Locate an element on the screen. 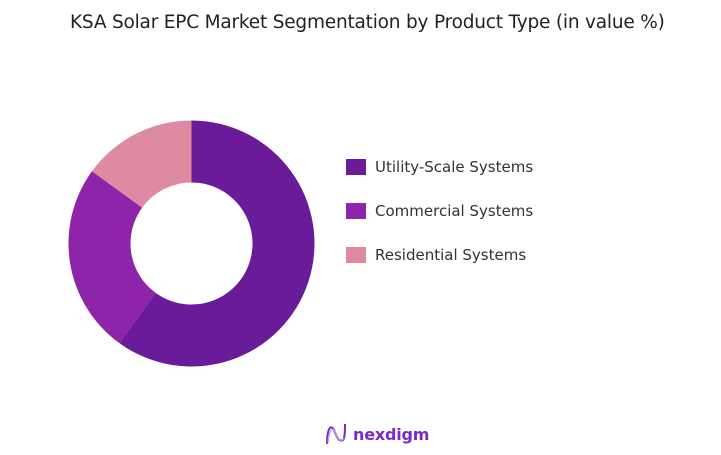 Image resolution: width=721 pixels, height=455 pixels. legend-item-utility: Utility-Scale Systems is located at coordinates (439, 167).